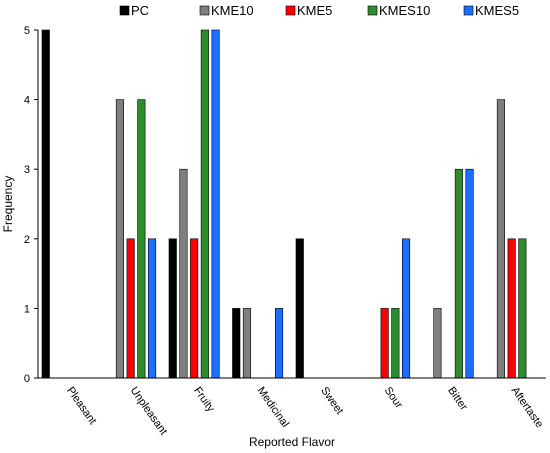 This screenshot has height=453, width=550. Describe the element at coordinates (236, 343) in the screenshot. I see `bar-pc-medicinal` at that location.